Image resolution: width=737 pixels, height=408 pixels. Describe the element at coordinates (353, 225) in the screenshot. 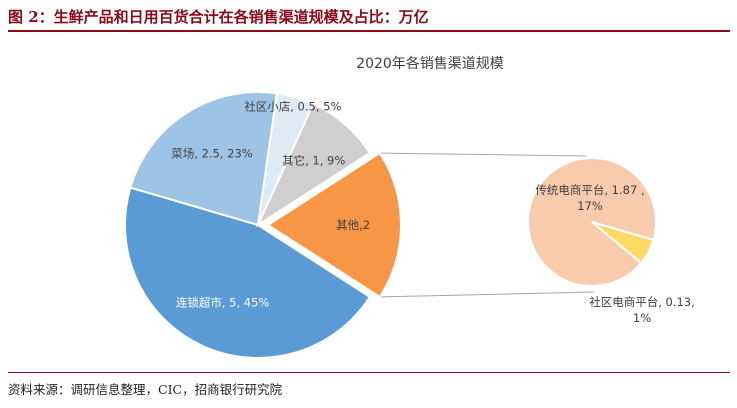

I see `main-label-4: 其他,2` at that location.